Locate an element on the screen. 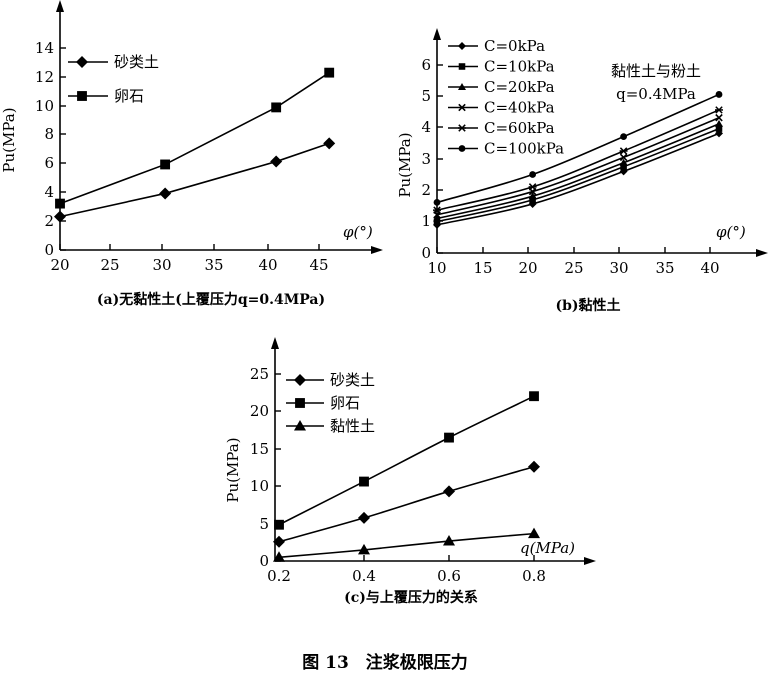  legend-label: C=40kPa is located at coordinates (519, 108).